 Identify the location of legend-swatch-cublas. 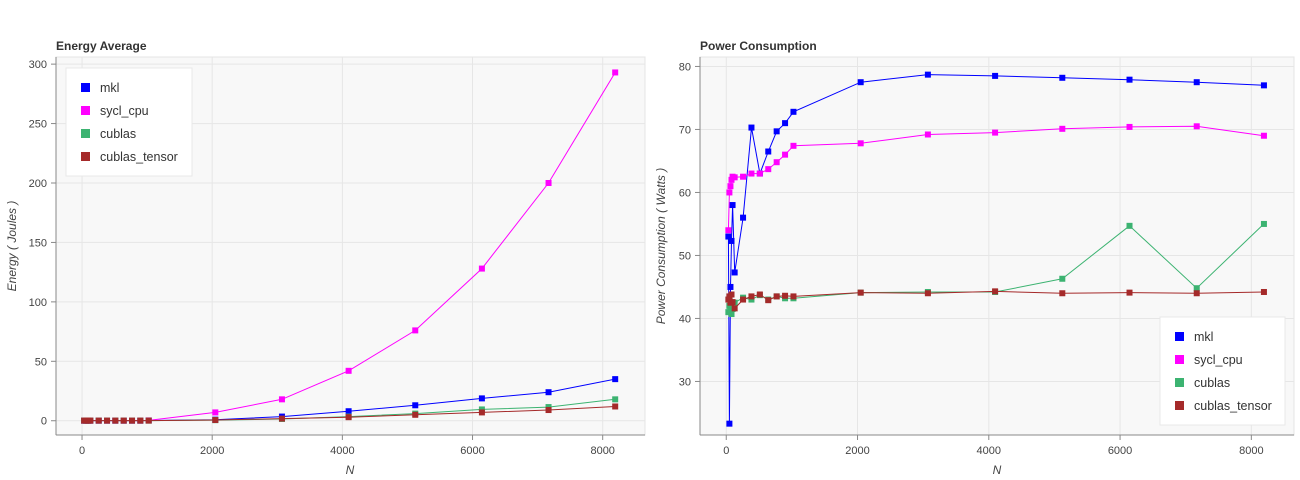
(1179, 382).